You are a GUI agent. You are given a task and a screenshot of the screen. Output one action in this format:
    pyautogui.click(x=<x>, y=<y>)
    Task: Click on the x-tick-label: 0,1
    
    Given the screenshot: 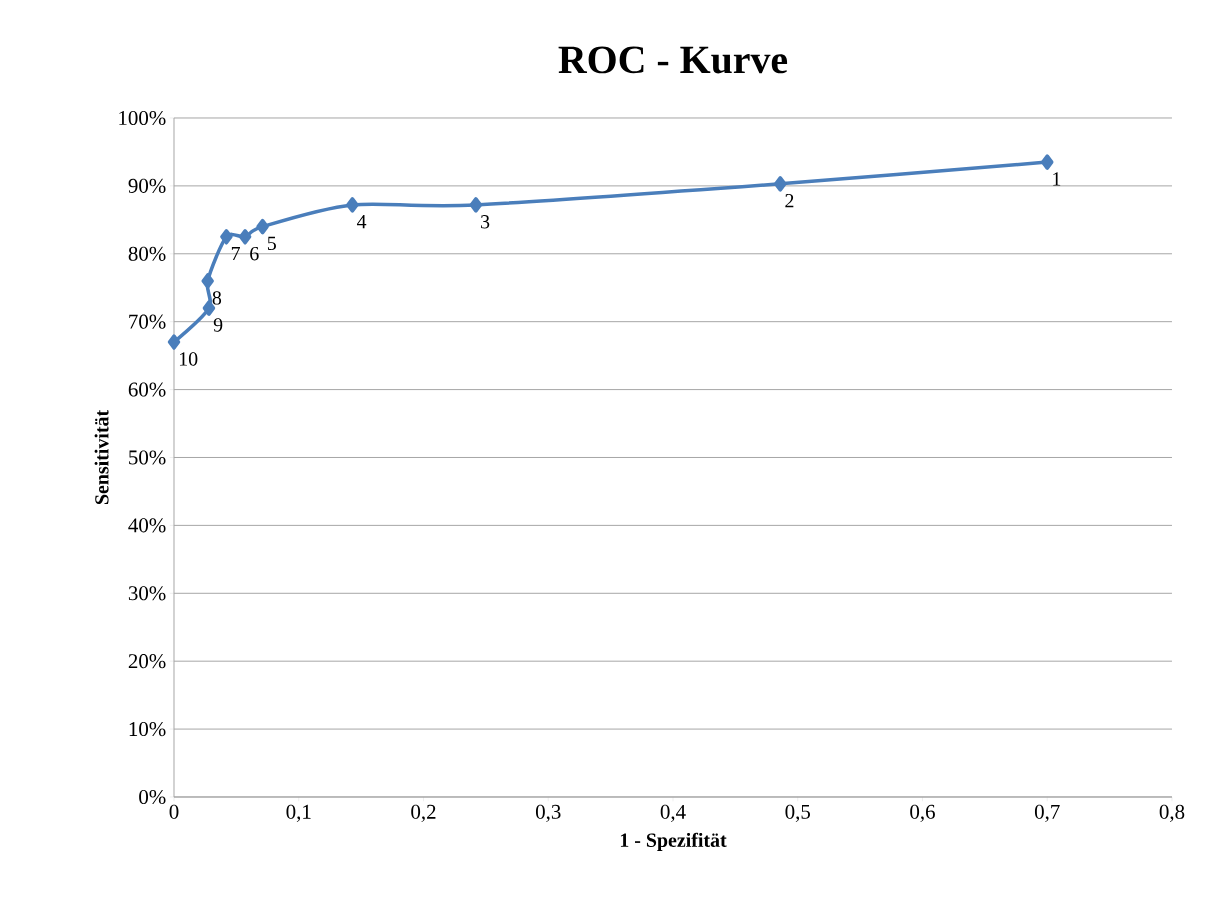 What is the action you would take?
    pyautogui.click(x=298, y=813)
    